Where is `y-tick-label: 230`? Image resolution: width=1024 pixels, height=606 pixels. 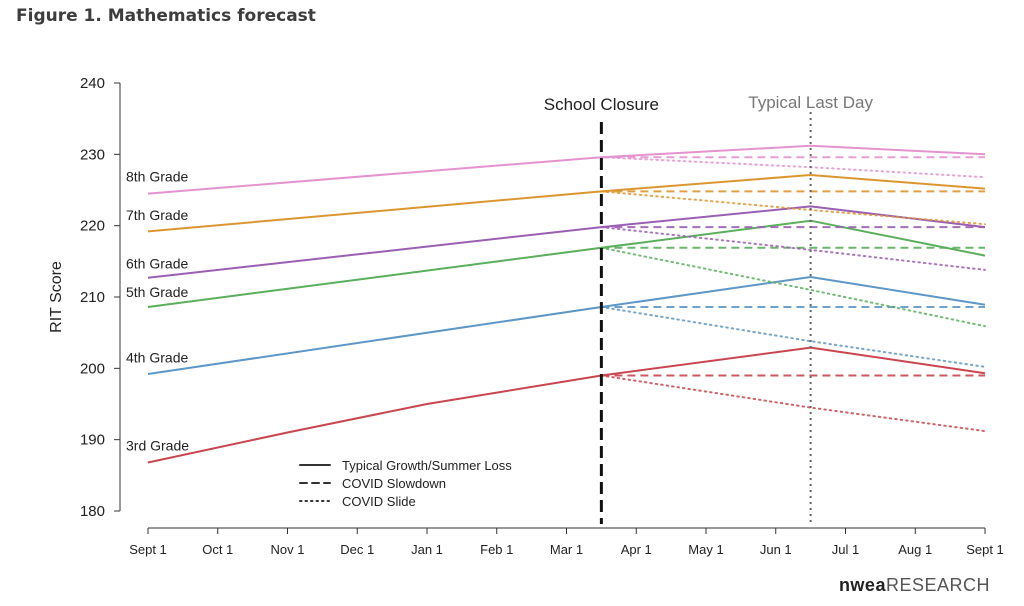
y-tick-label: 230 is located at coordinates (92, 154).